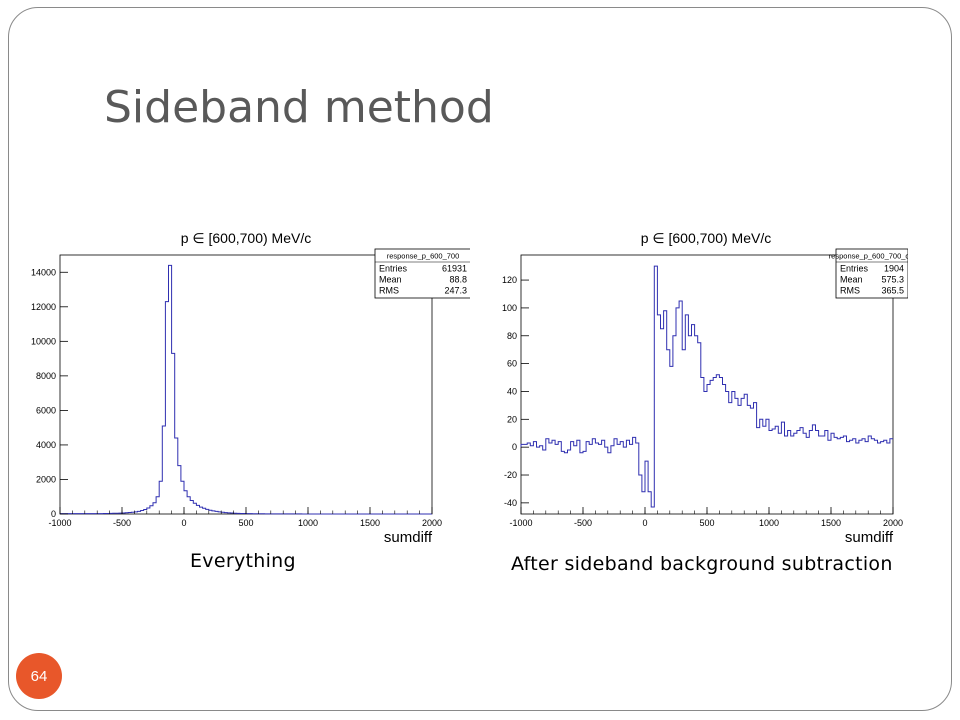 The image size is (960, 720). I want to click on y-tick-label: 10000, so click(43, 341).